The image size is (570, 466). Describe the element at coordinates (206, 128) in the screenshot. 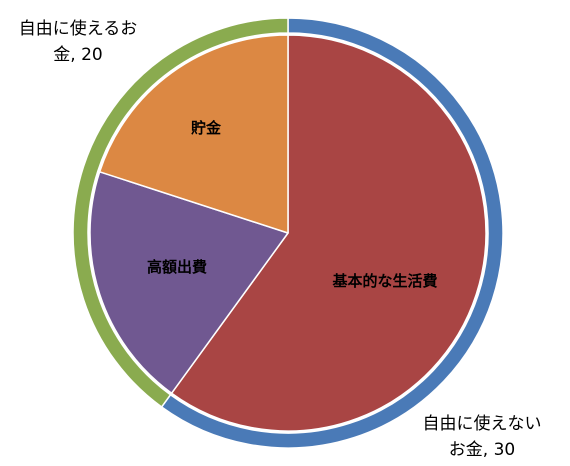

I see `slice-label-chokin: 貯金` at that location.